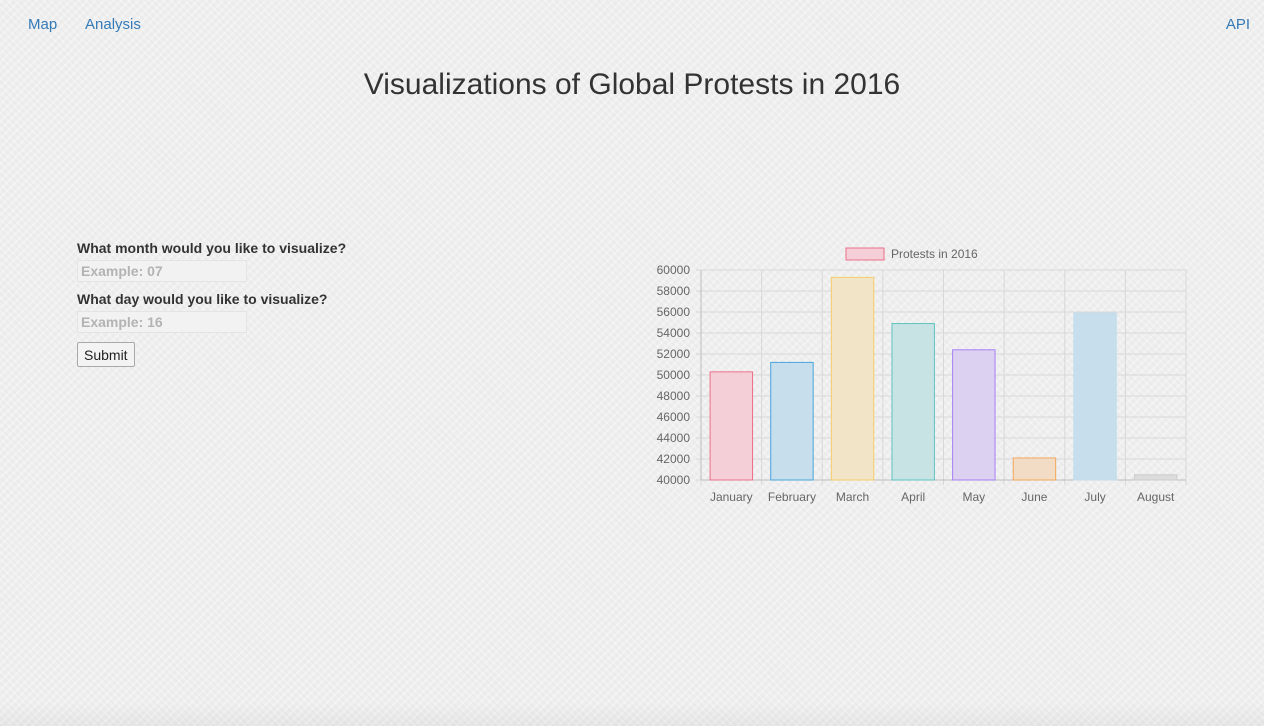 This screenshot has width=1264, height=726. I want to click on y-tick-label: 52000, so click(674, 354).